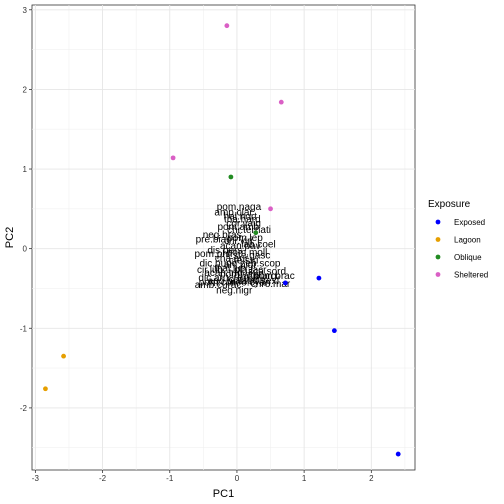  Describe the element at coordinates (170, 478) in the screenshot. I see `x-tick-label: -1` at that location.